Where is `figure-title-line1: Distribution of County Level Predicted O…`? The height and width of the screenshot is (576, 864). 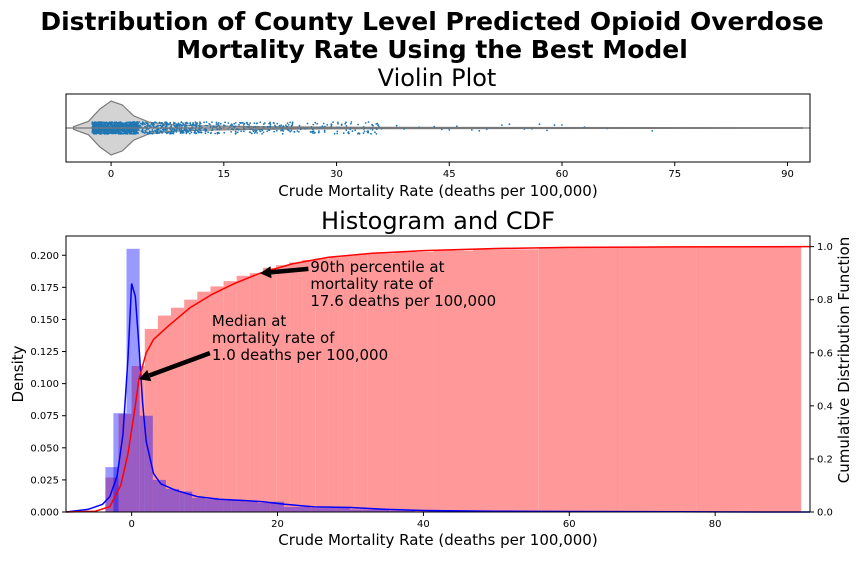
figure-title-line1: Distribution of County Level Predicted O… is located at coordinates (431, 21).